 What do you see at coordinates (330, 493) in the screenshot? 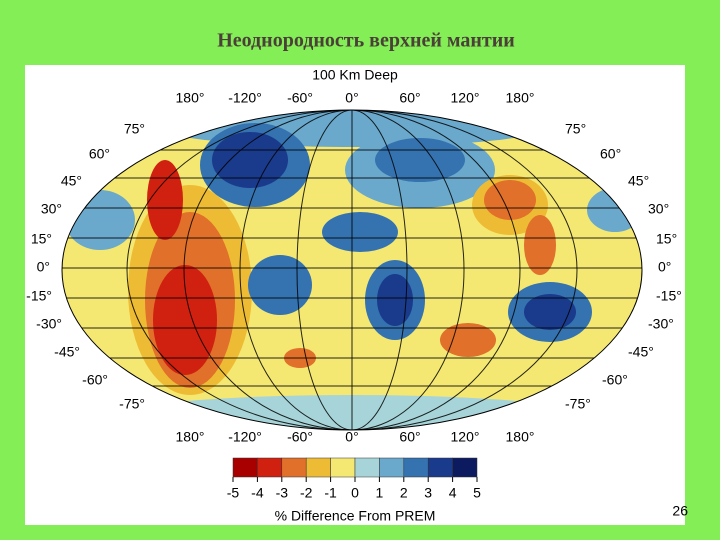
I see `colorbar-tick-label: -1` at bounding box center [330, 493].